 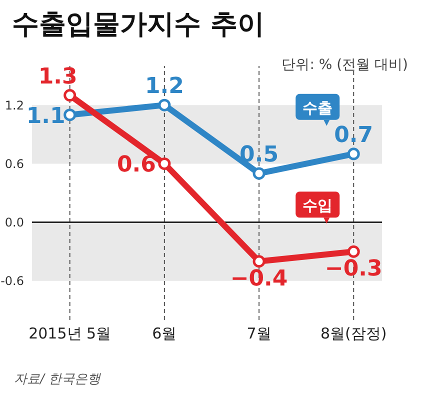 What do you see at coordinates (57, 379) in the screenshot?
I see `text: 자료/ 한국은행` at bounding box center [57, 379].